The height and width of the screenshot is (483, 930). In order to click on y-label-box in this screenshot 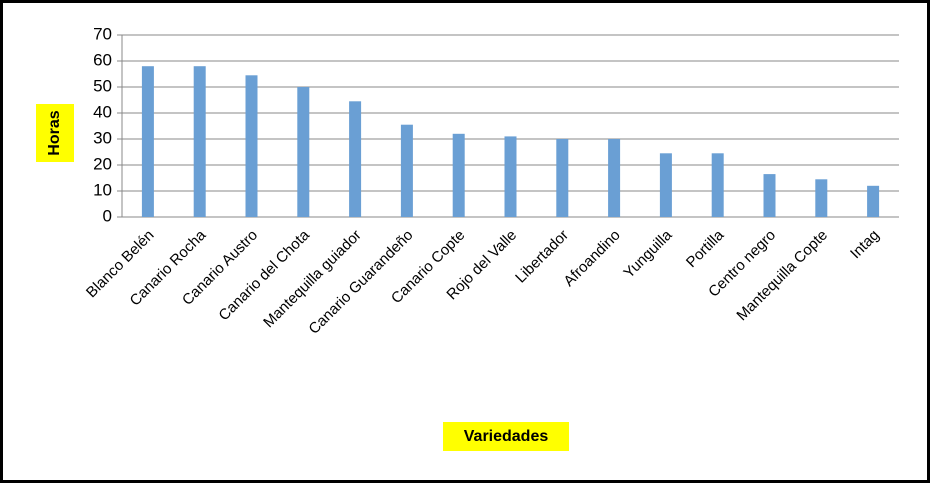, I will do `click(55, 133)`.